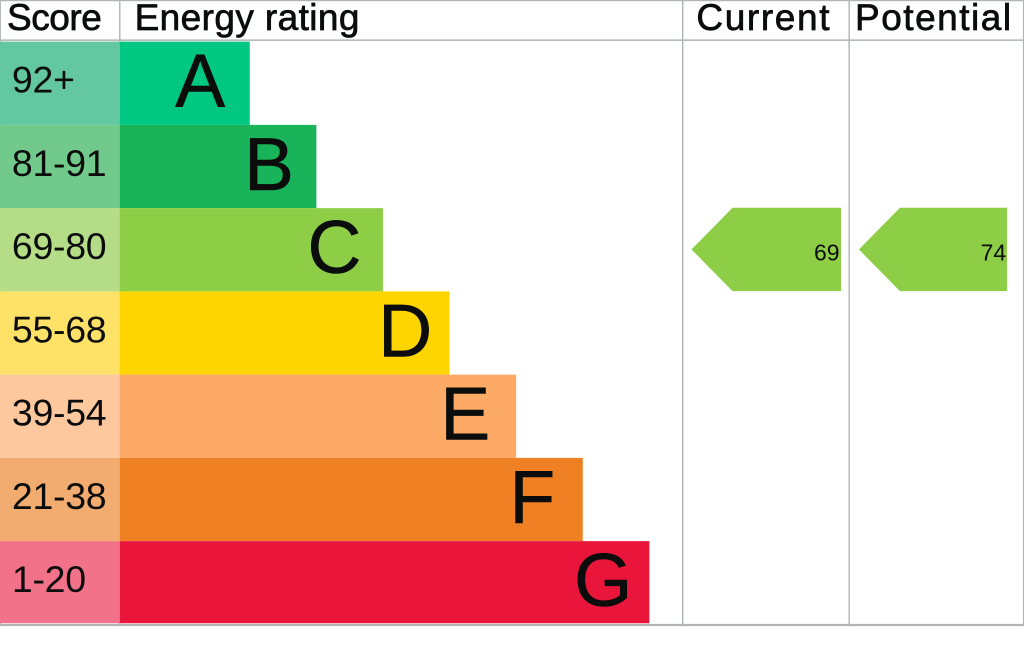 Image resolution: width=1024 pixels, height=666 pixels. What do you see at coordinates (59, 163) in the screenshot?
I see `svg-text: 81-91` at bounding box center [59, 163].